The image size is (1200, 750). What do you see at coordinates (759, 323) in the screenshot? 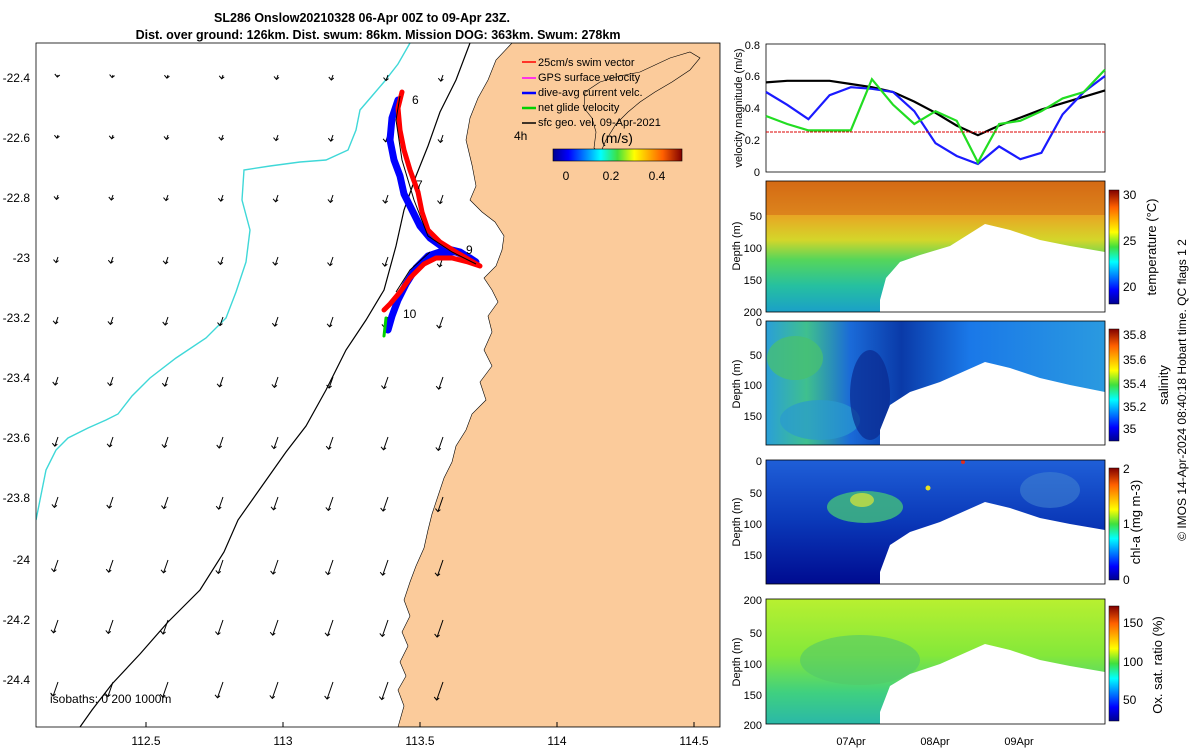
I see `sal-ytick-0: 0` at bounding box center [759, 323].